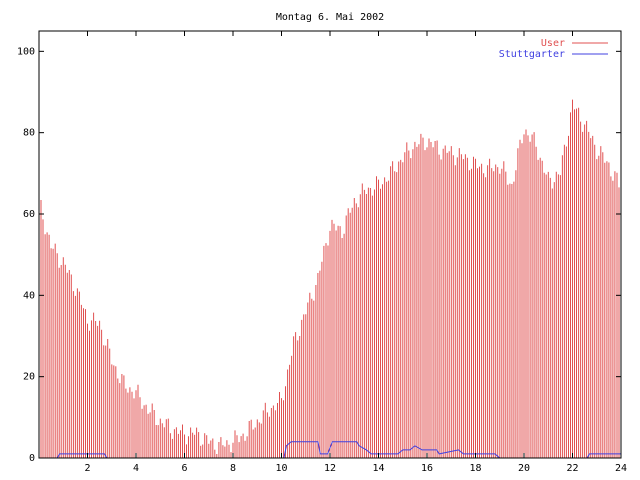 The height and width of the screenshot is (480, 640). Describe the element at coordinates (281, 468) in the screenshot. I see `x-tick-label: 10` at that location.